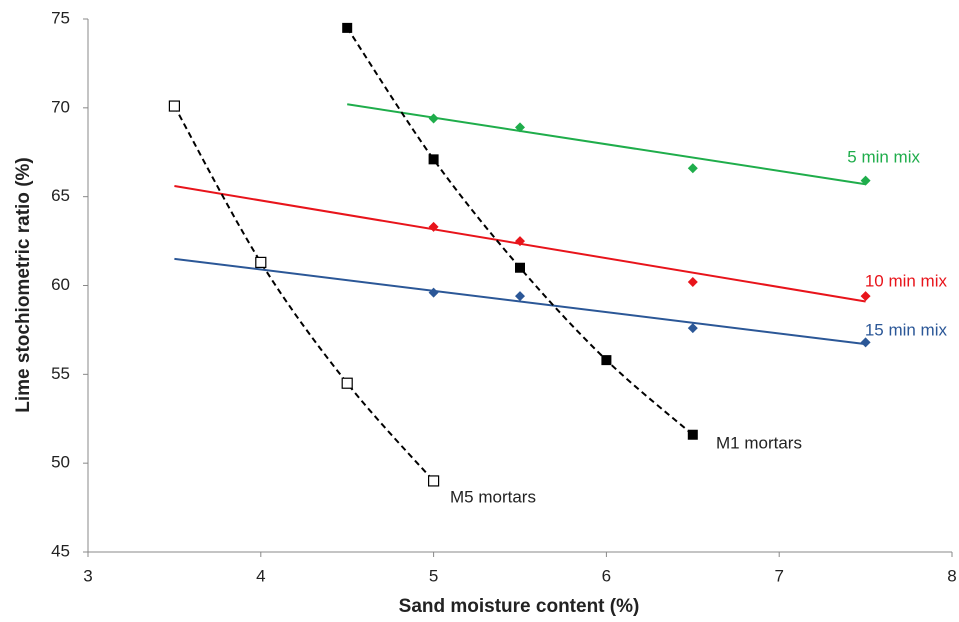  Describe the element at coordinates (60, 284) in the screenshot. I see `y-tick-label: 60` at that location.